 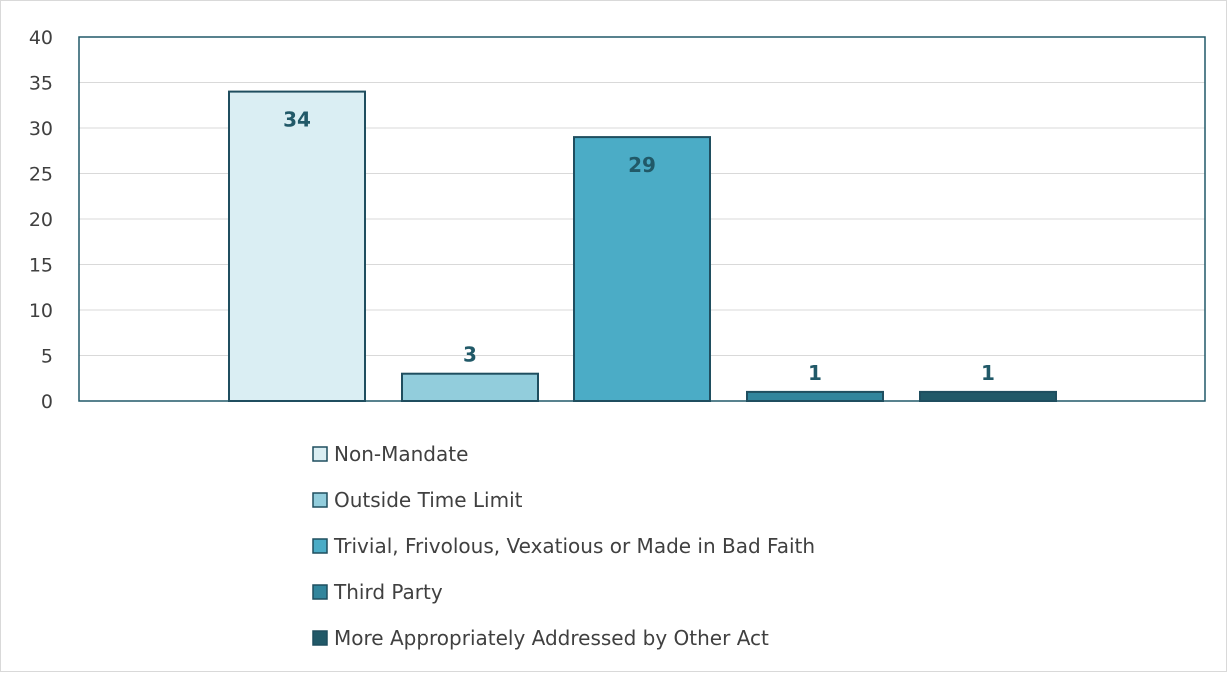 I want to click on y-tick-label: 20, so click(x=41, y=220).